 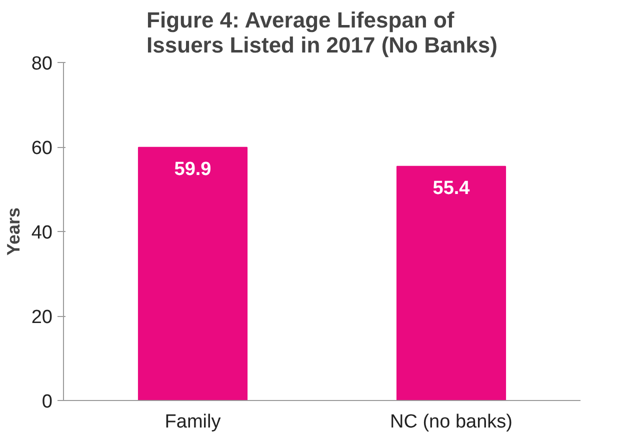 What do you see at coordinates (13, 231) in the screenshot?
I see `y-axis-title: Years` at bounding box center [13, 231].